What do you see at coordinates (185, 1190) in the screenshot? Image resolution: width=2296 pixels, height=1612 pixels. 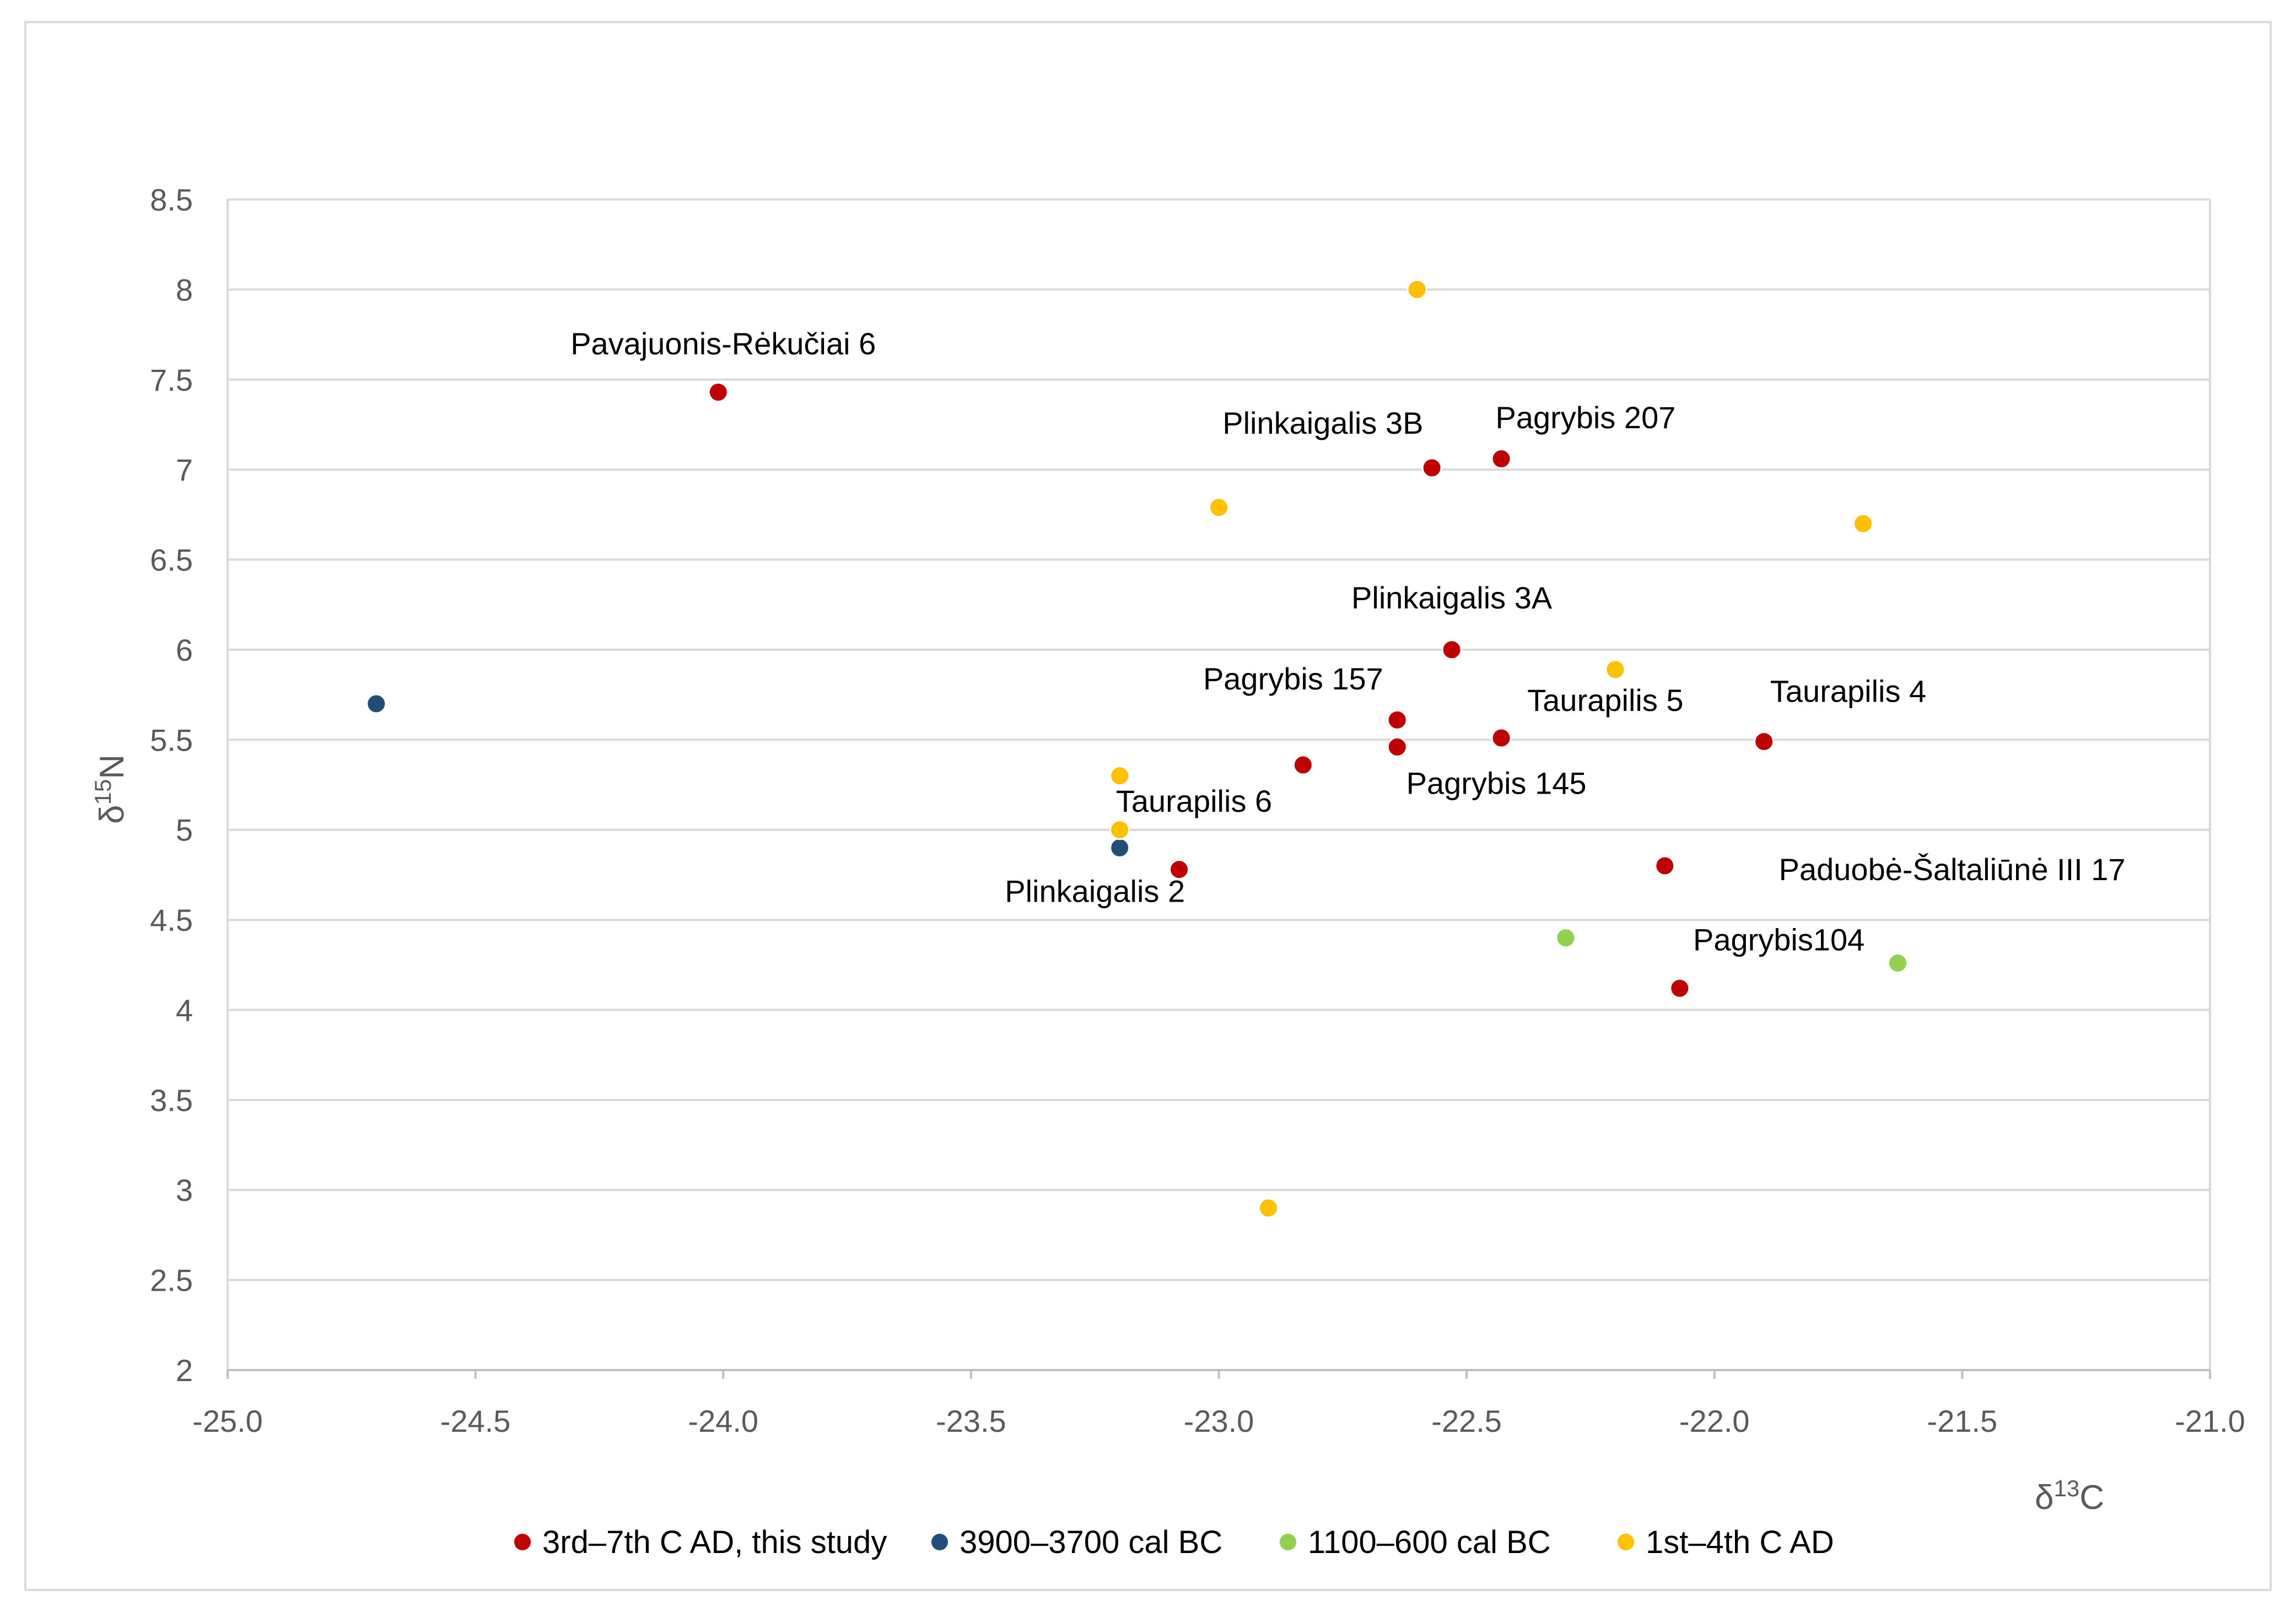 I see `y-tick-label: 3` at bounding box center [185, 1190].